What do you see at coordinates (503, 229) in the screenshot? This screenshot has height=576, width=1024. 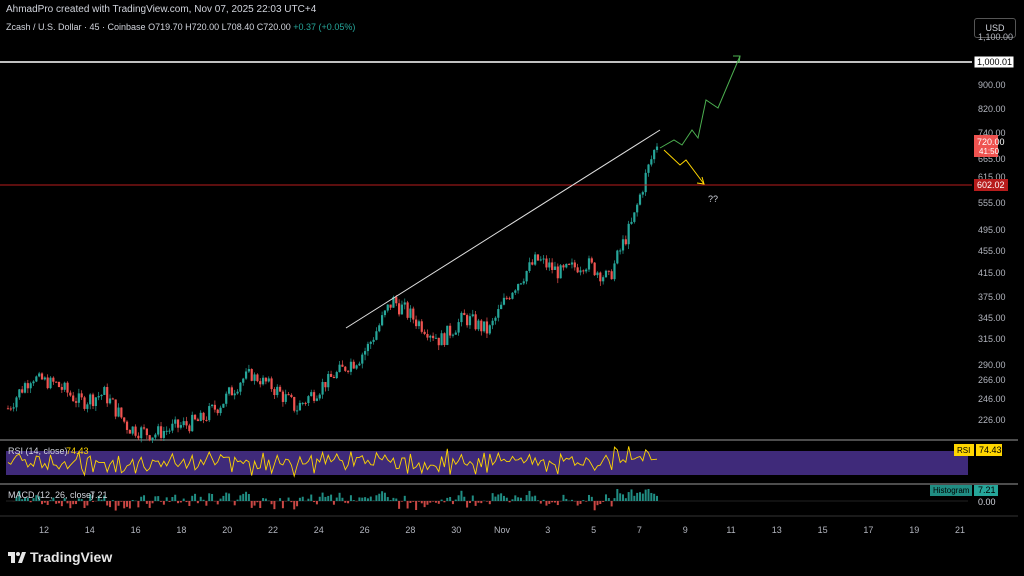 I see `trend-line` at bounding box center [503, 229].